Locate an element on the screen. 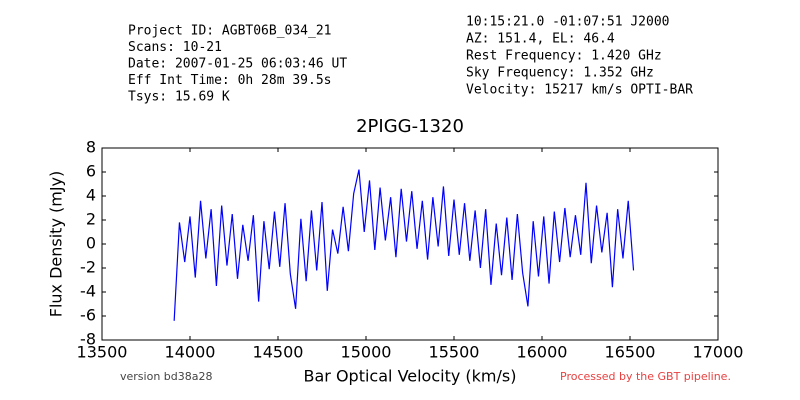  y-tick-label: -4 is located at coordinates (88, 291).